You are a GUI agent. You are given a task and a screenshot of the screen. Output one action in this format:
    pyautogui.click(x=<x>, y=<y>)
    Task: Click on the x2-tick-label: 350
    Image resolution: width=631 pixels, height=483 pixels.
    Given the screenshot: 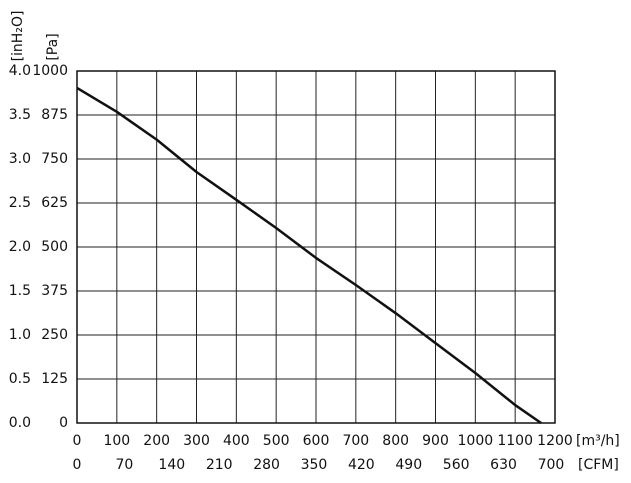 What is the action you would take?
    pyautogui.click(x=314, y=465)
    